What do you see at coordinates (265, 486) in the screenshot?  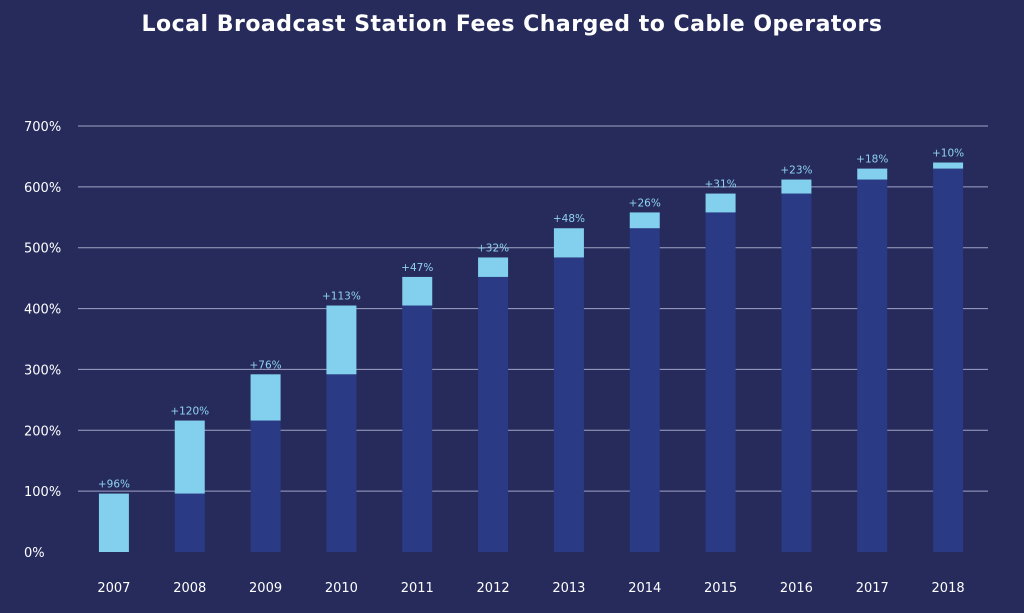 I see `bar-base-2009` at bounding box center [265, 486].